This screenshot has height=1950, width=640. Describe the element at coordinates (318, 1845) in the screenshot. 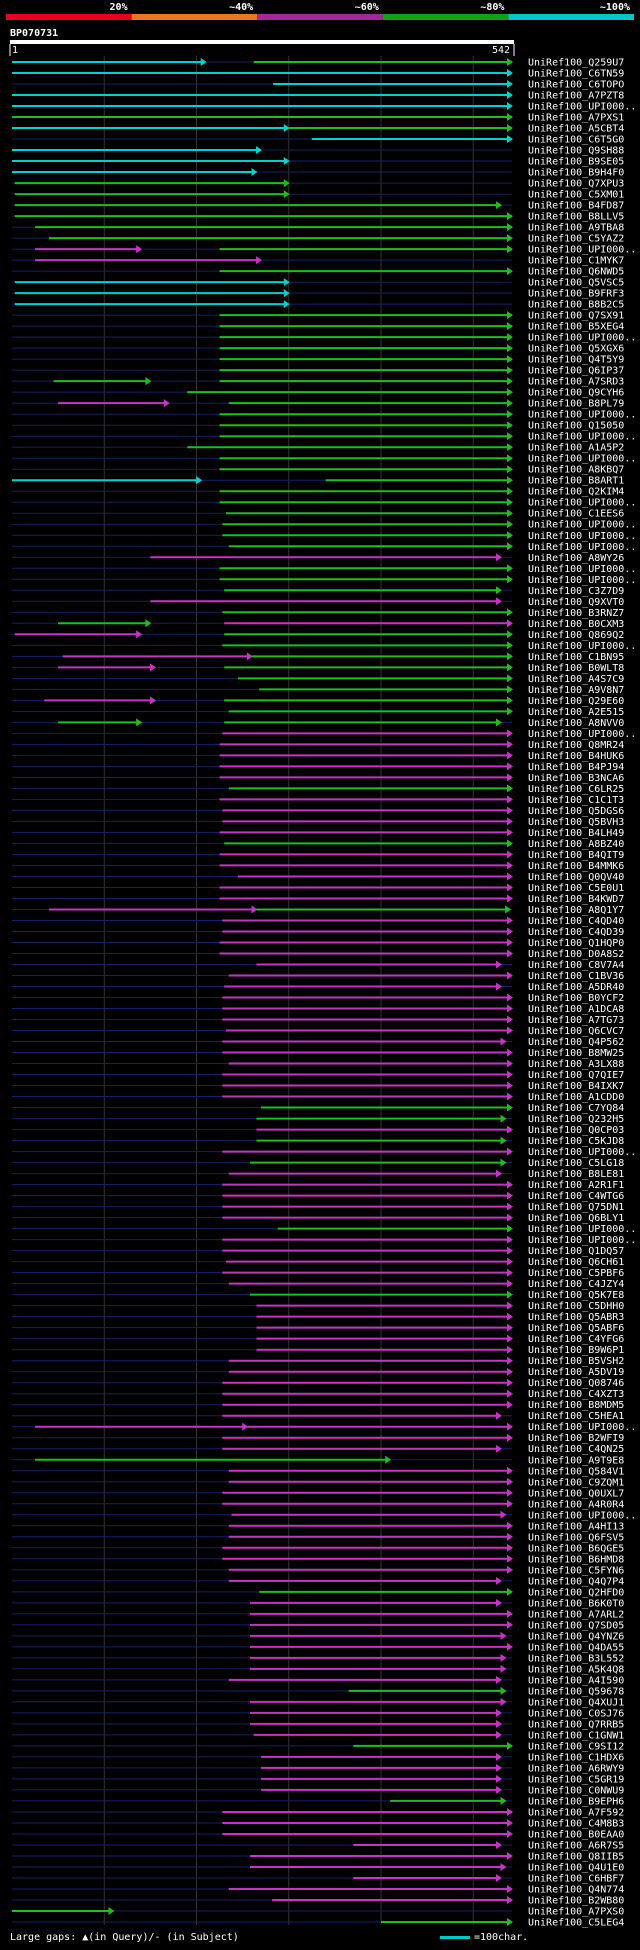

I see `hit-row: UniRef100_A6R7S5` at that location.